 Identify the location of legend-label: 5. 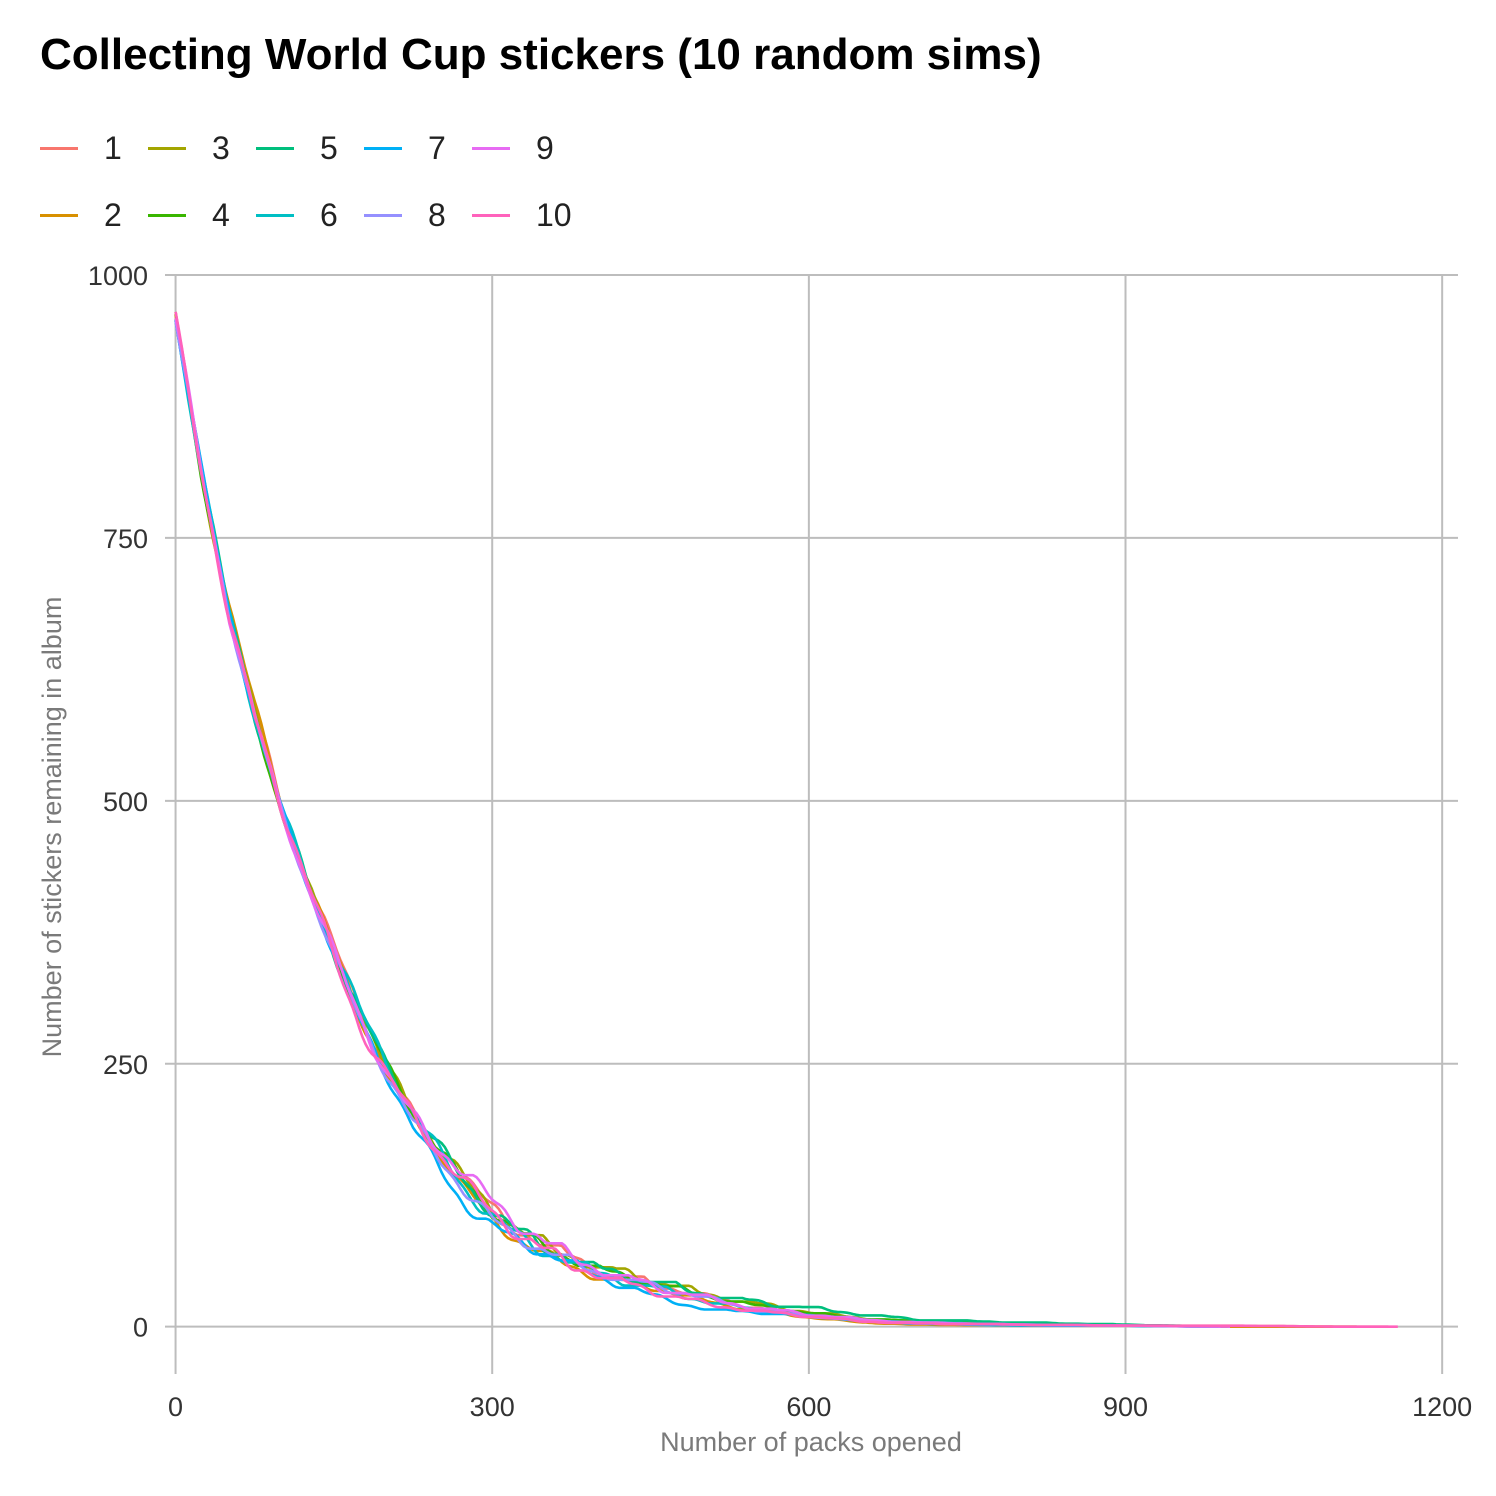
(329, 147).